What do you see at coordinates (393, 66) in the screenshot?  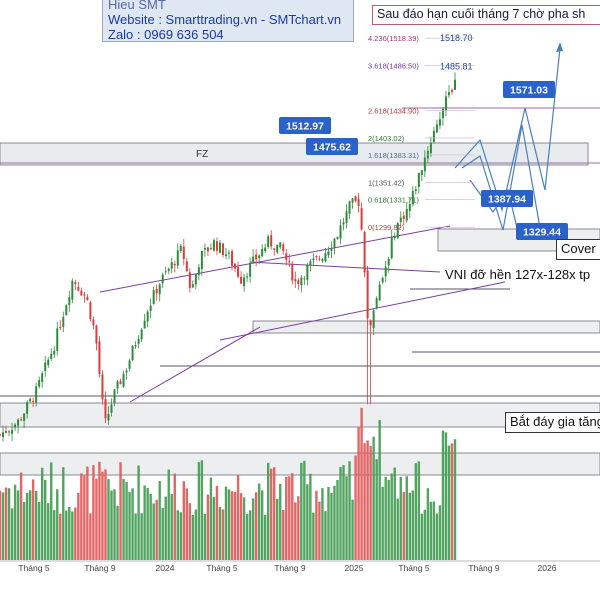 I see `fib-label: 3.618(1486.50)` at bounding box center [393, 66].